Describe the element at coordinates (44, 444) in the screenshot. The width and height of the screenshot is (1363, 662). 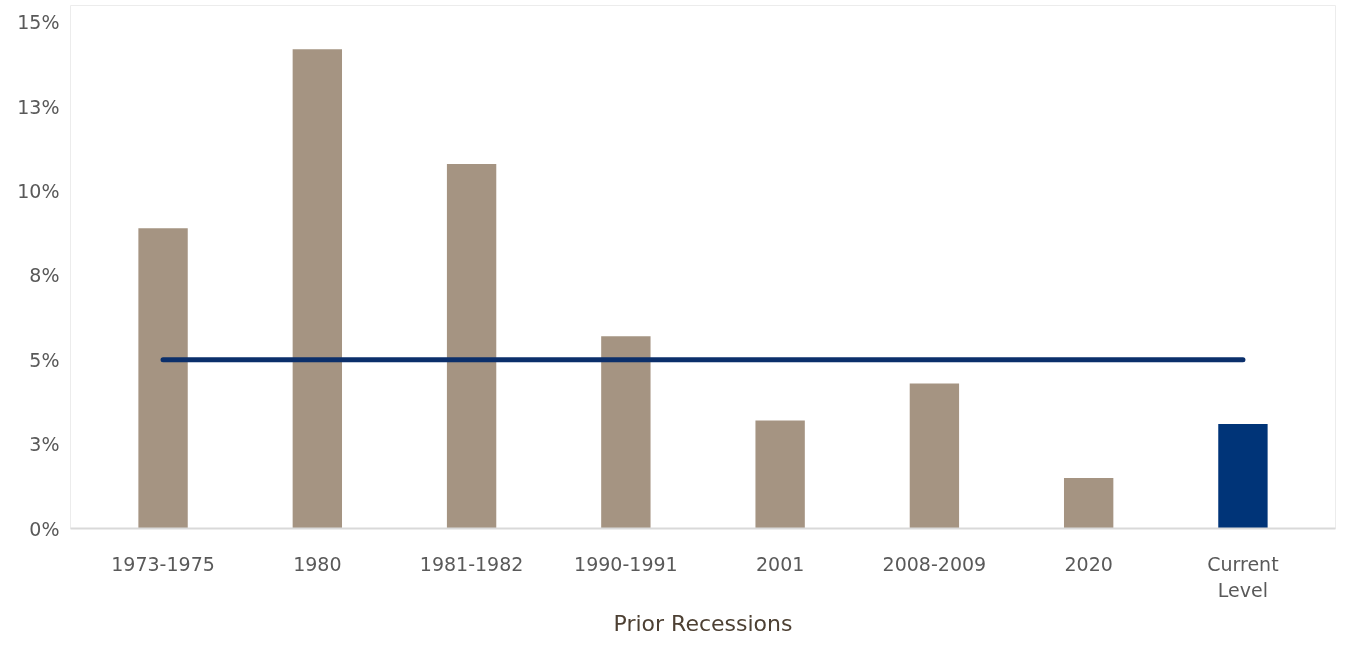
I see `y-tick-label: 3%` at that location.